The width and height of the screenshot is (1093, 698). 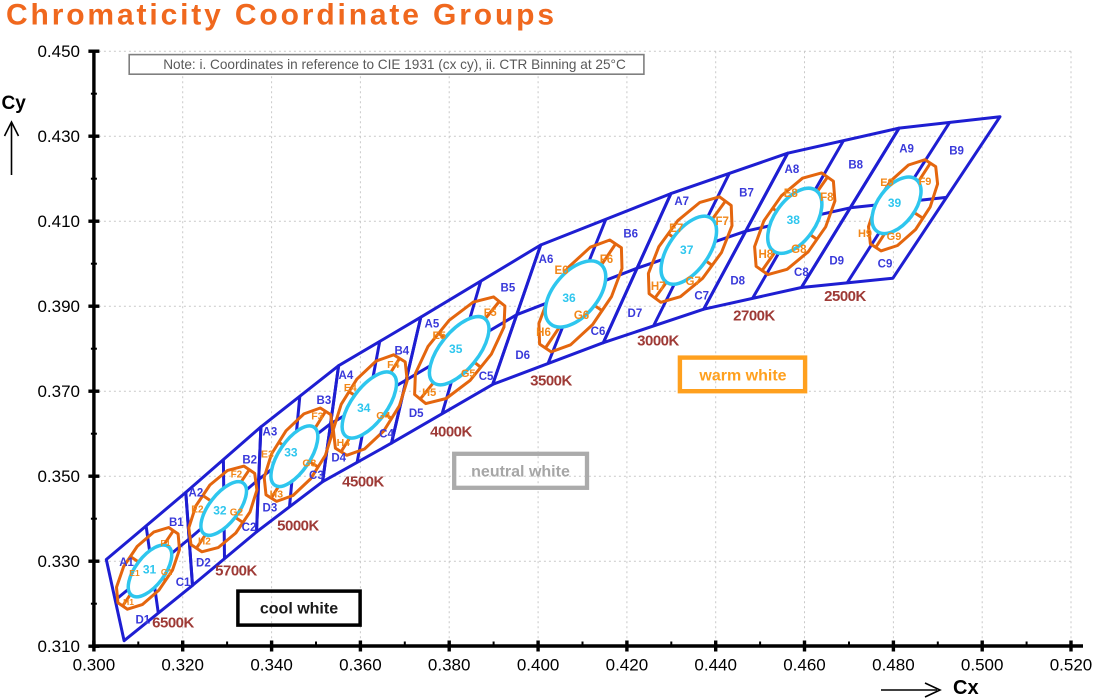 What do you see at coordinates (486, 377) in the screenshot?
I see `svg-text: C5` at bounding box center [486, 377].